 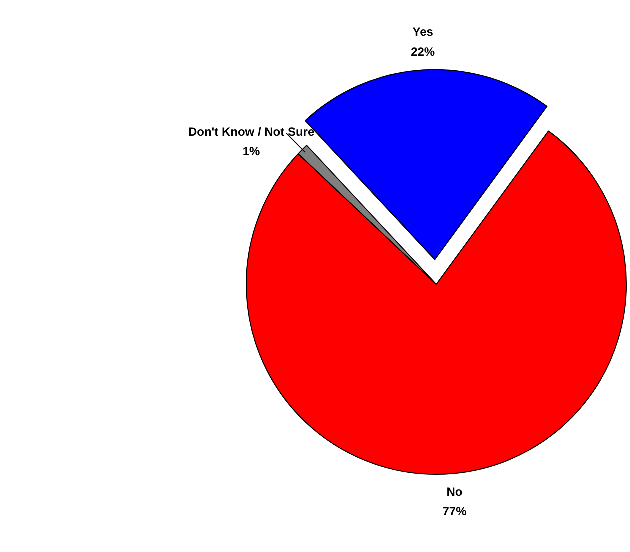 I want to click on slice-label: Yes, so click(x=423, y=32).